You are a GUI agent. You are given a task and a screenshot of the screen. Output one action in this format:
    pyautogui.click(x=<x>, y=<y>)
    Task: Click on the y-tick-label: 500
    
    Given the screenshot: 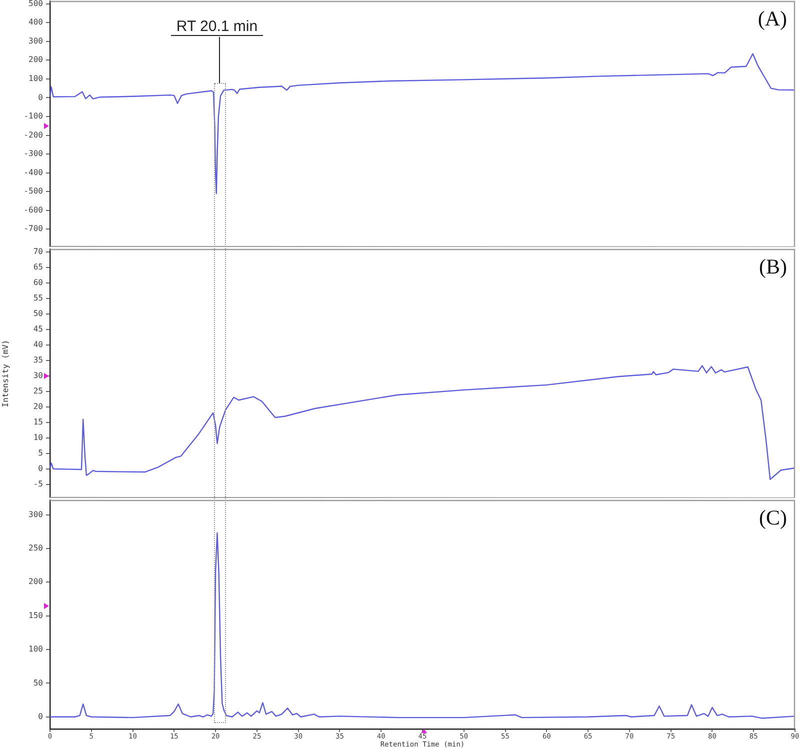 What is the action you would take?
    pyautogui.click(x=36, y=4)
    